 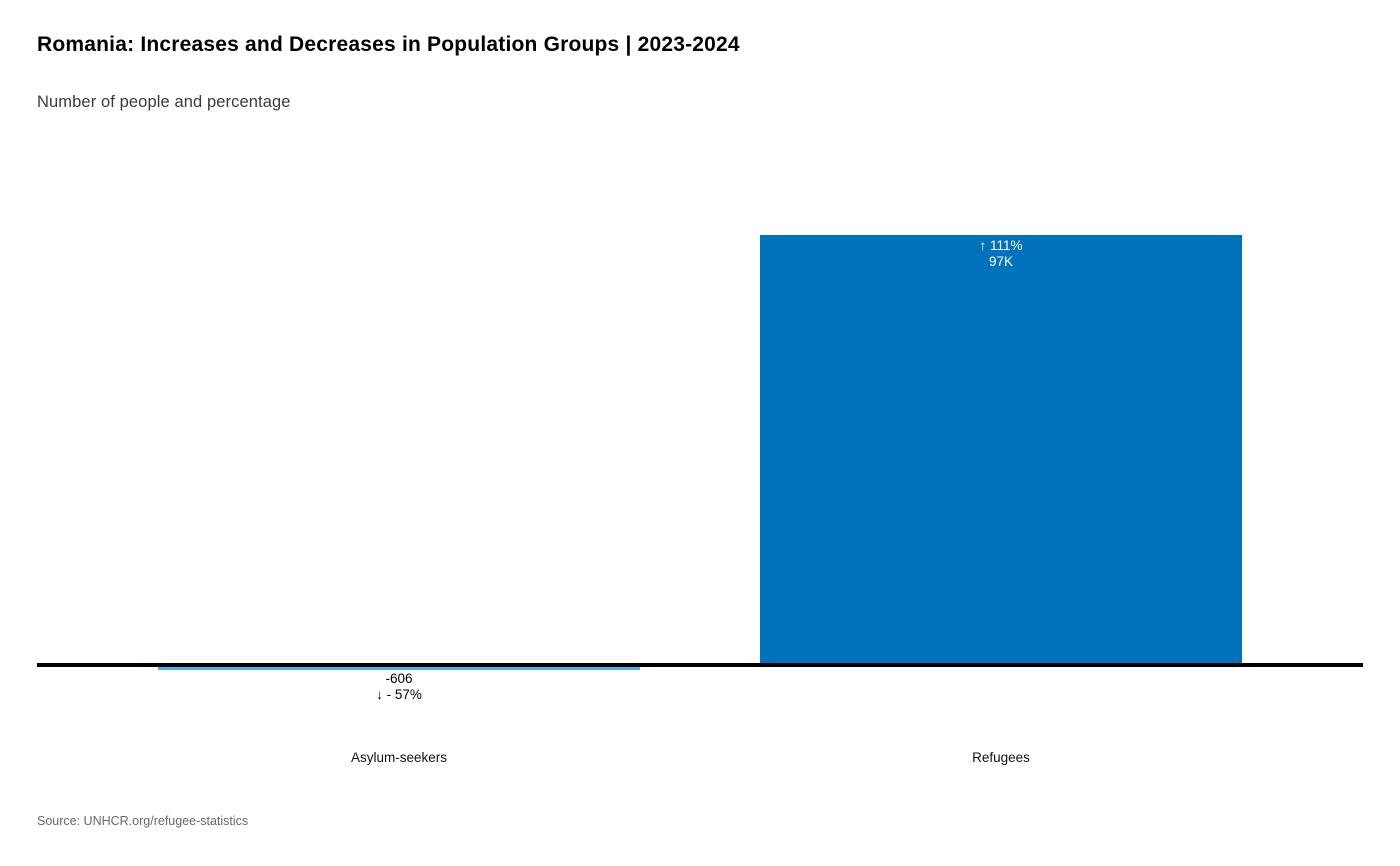 What do you see at coordinates (399, 678) in the screenshot?
I see `bar-asylum-value-label: -606` at bounding box center [399, 678].